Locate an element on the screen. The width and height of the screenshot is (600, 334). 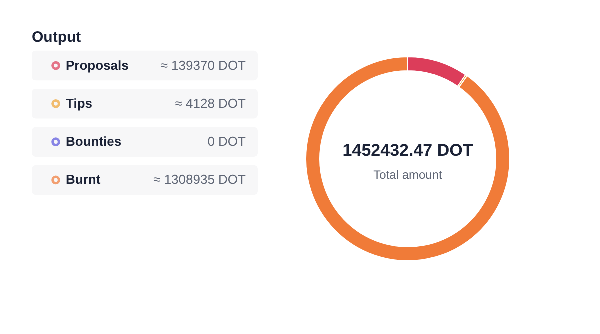
text: 1452432.47 DOT is located at coordinates (408, 150).